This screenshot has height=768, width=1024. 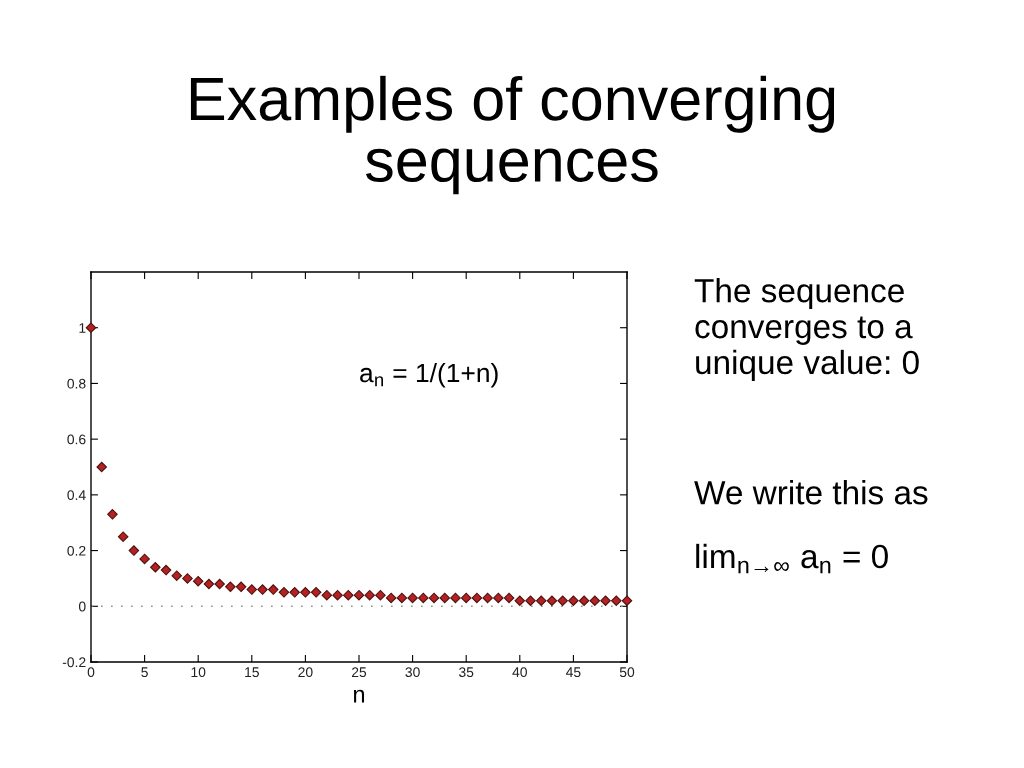 What do you see at coordinates (76, 383) in the screenshot?
I see `y-tick-label: 0.8` at bounding box center [76, 383].